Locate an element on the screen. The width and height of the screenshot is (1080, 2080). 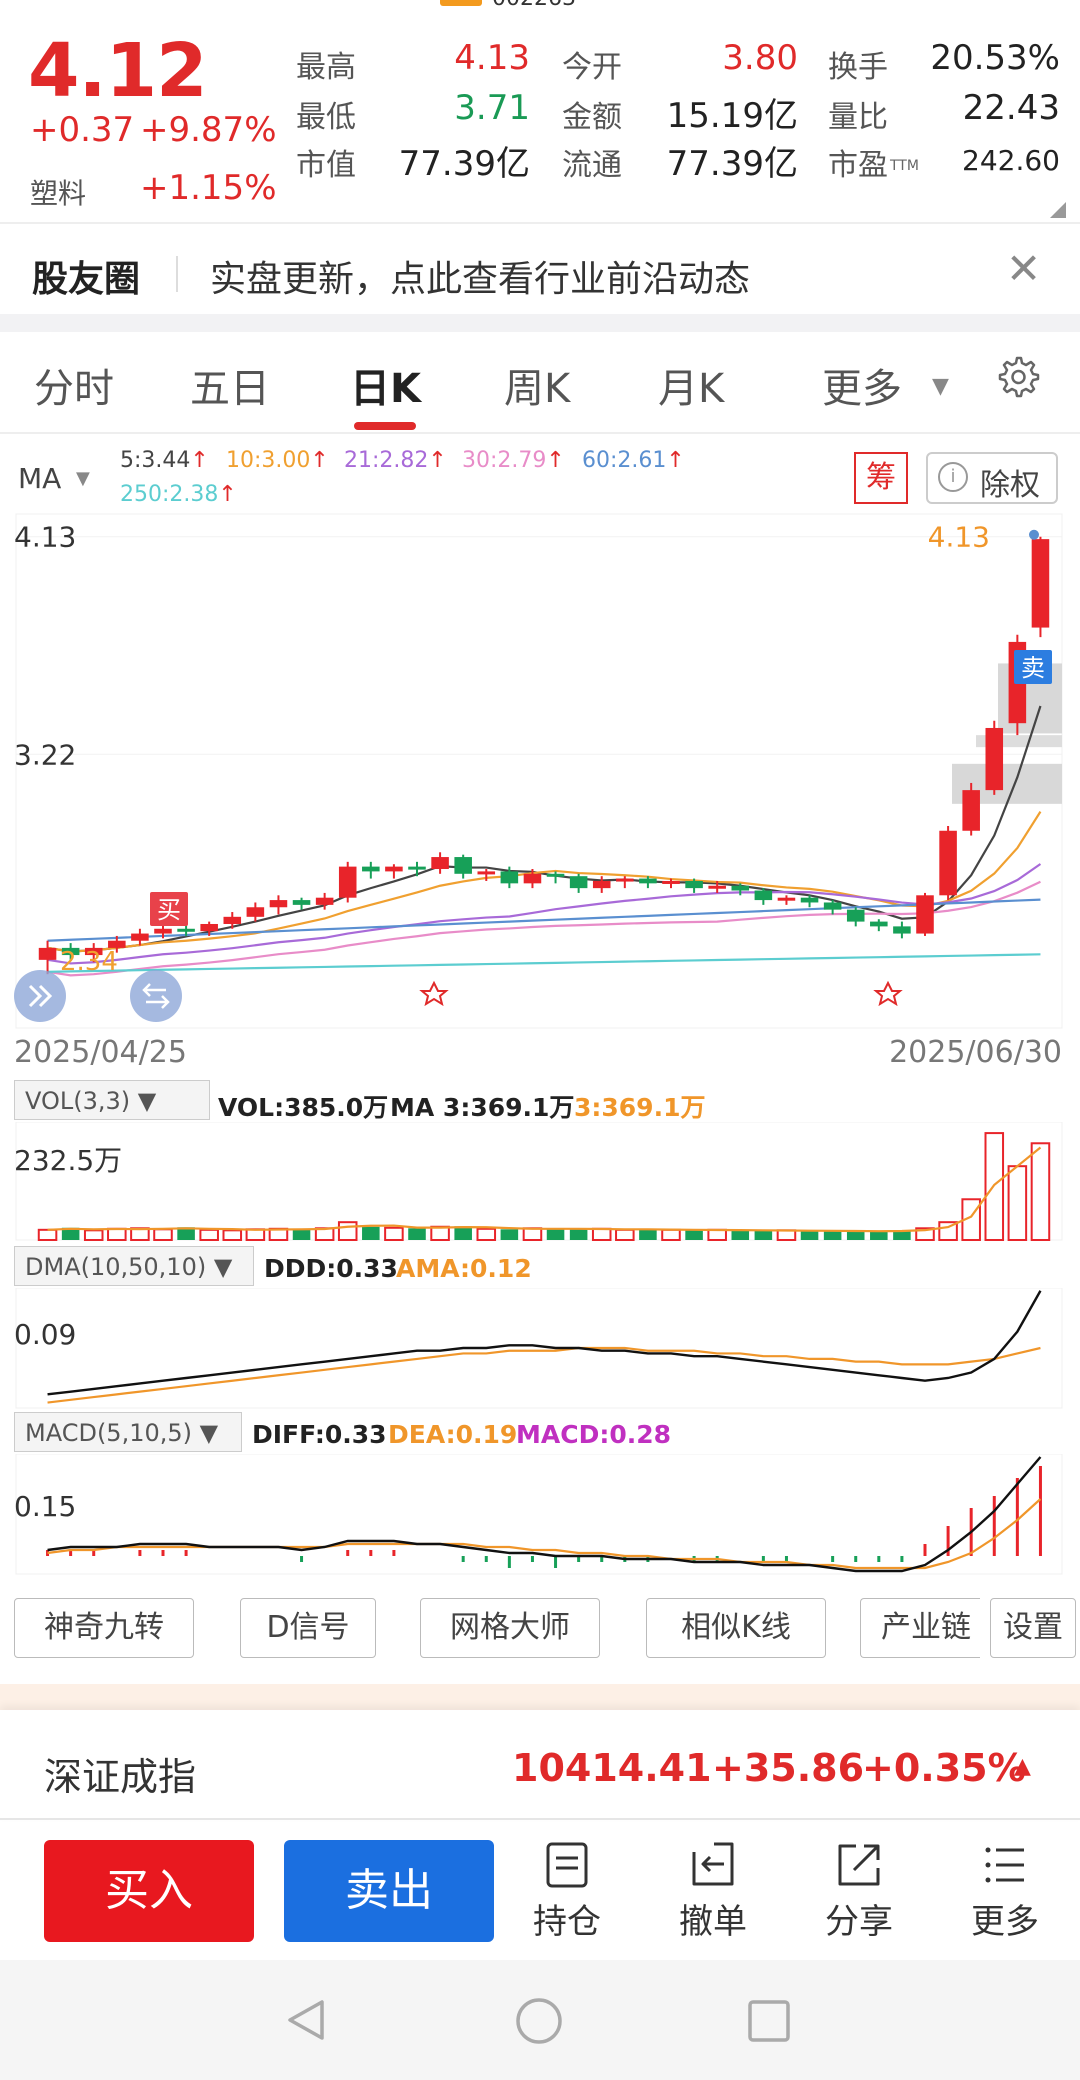
ma60-line is located at coordinates (544, 920).